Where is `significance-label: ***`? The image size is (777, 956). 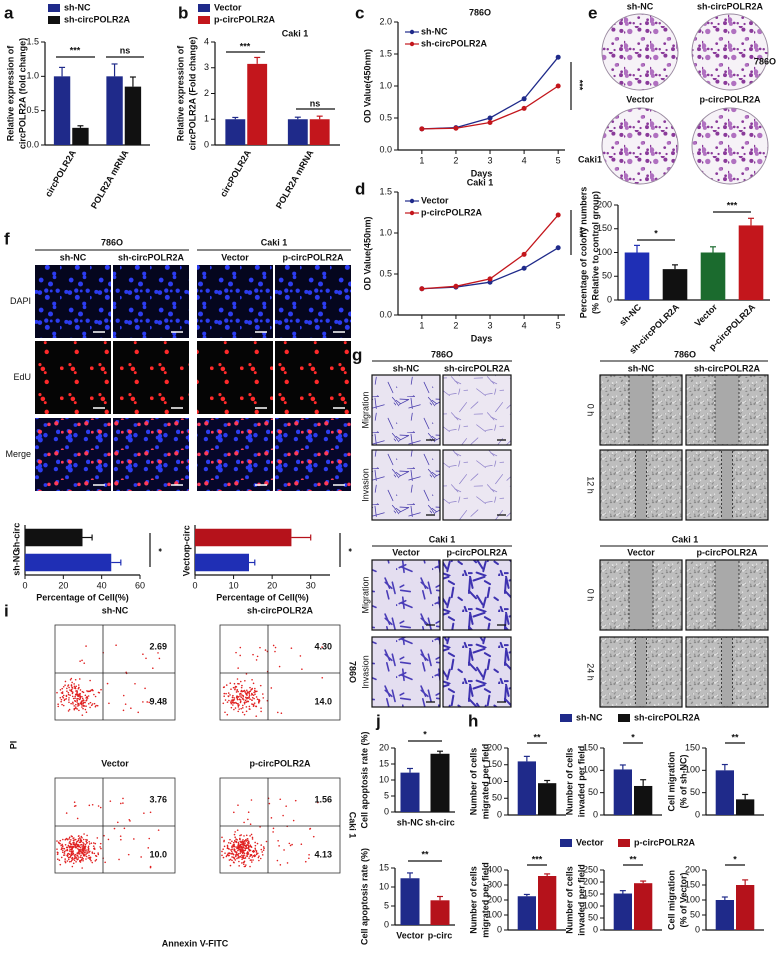
significance-label: *** is located at coordinates (732, 205).